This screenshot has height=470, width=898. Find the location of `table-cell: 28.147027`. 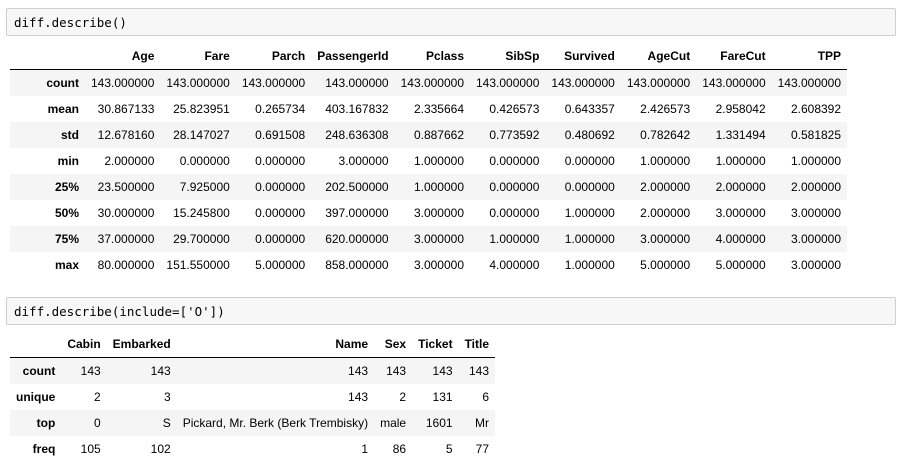

table-cell: 28.147027 is located at coordinates (201, 135).